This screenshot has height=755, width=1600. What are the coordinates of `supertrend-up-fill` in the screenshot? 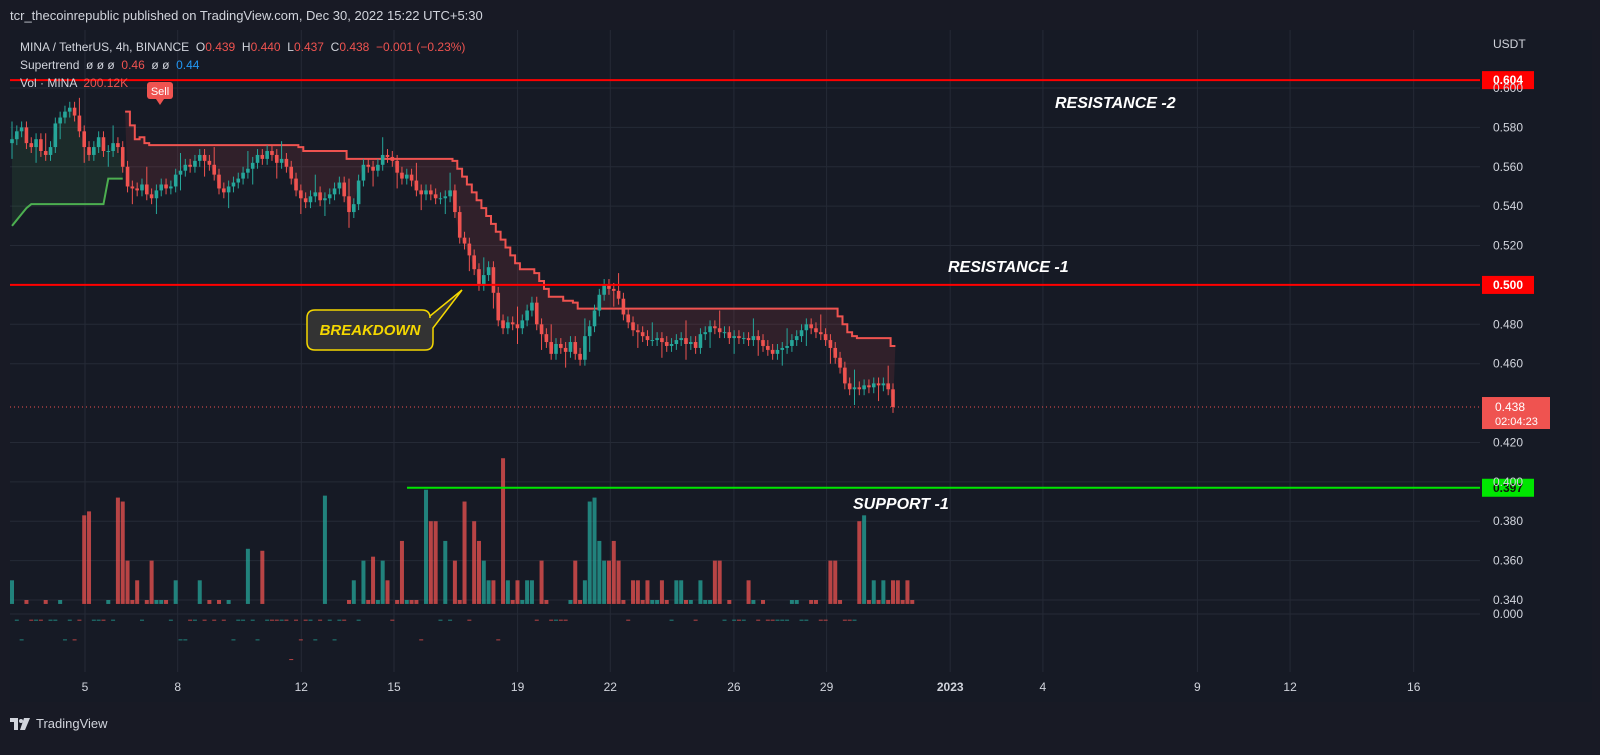 It's located at (67, 166).